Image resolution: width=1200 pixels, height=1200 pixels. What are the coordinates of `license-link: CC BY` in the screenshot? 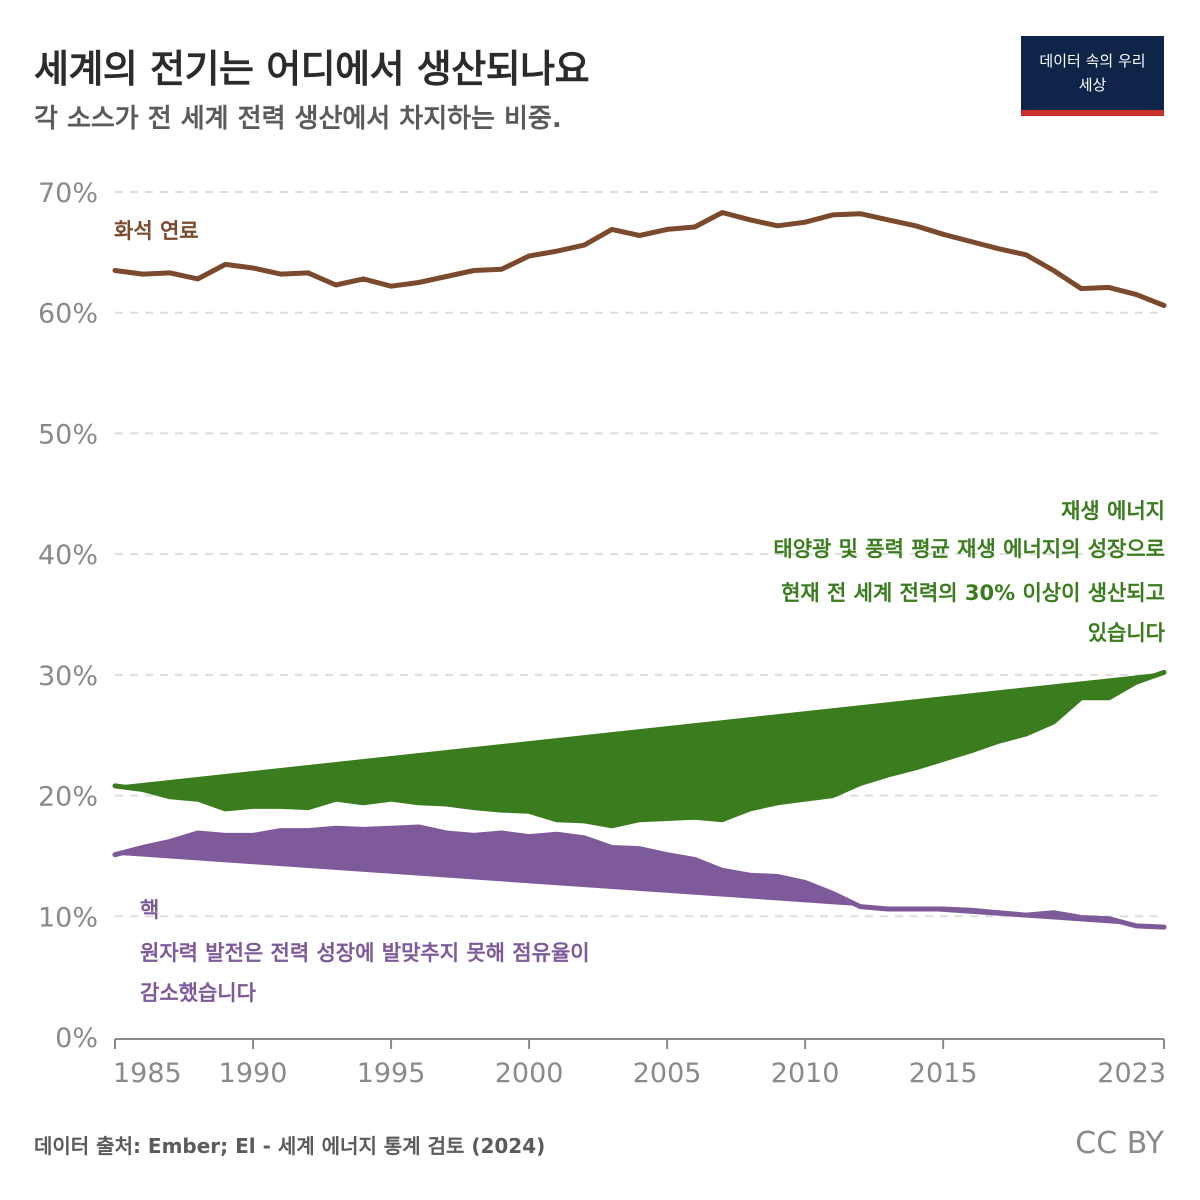 It's located at (1119, 1143).